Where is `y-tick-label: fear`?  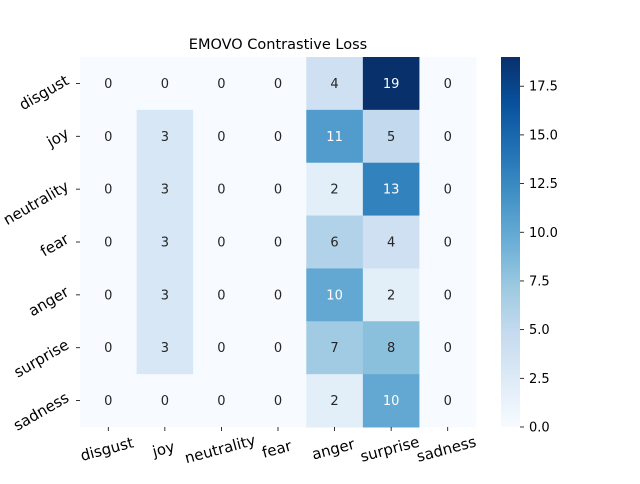 y-tick-label: fear is located at coordinates (55, 244).